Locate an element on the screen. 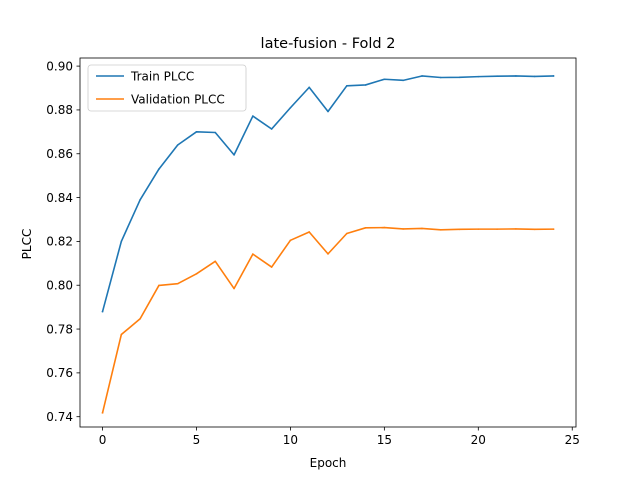  y-tick-label: 0.80 is located at coordinates (59, 286).